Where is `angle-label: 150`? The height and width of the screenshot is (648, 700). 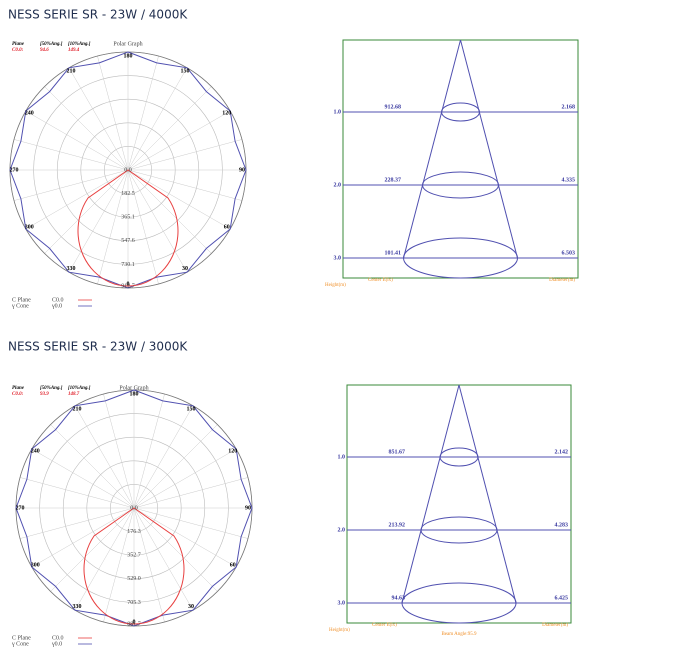 angle-label: 150 is located at coordinates (191, 410).